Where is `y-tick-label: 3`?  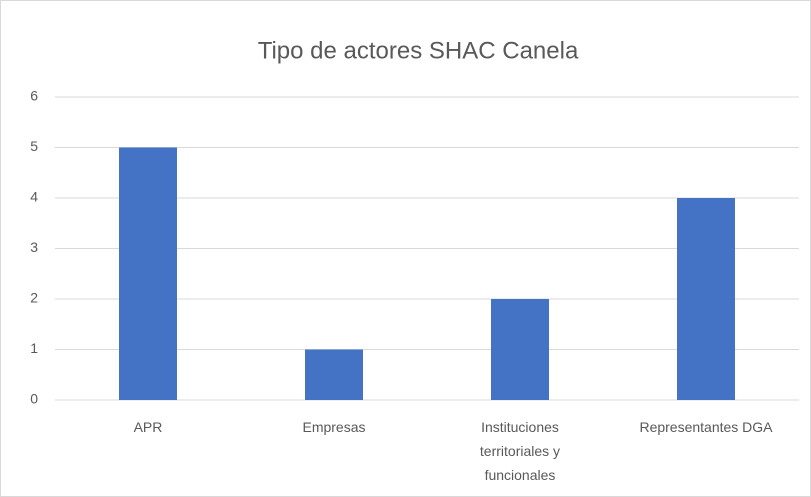 y-tick-label: 3 is located at coordinates (34, 247).